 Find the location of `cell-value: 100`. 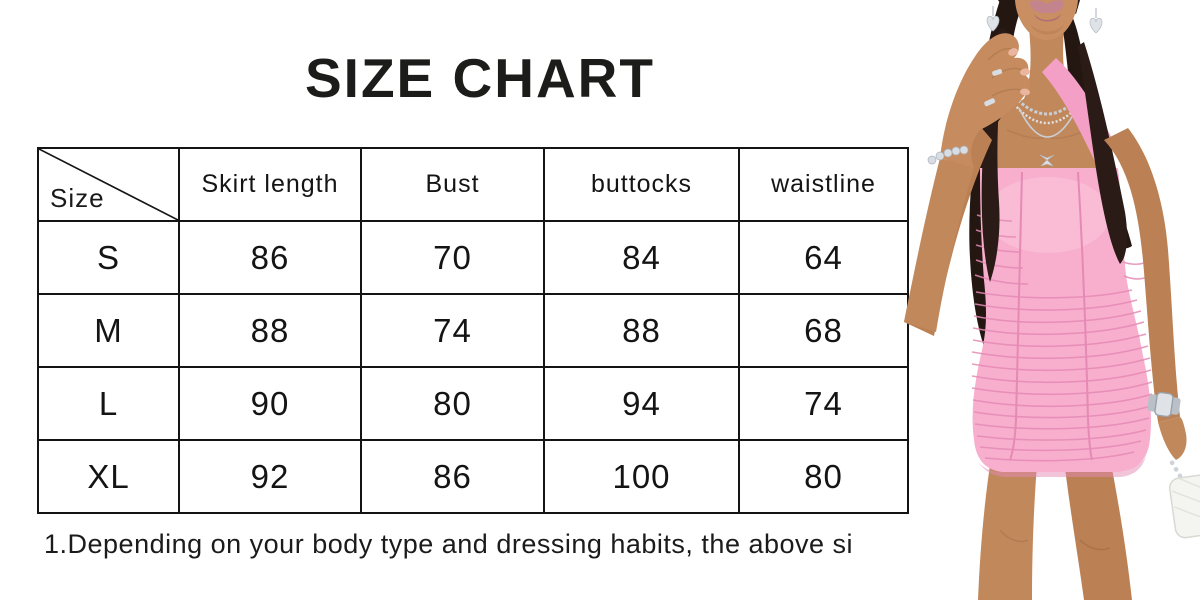

cell-value: 100 is located at coordinates (641, 476).